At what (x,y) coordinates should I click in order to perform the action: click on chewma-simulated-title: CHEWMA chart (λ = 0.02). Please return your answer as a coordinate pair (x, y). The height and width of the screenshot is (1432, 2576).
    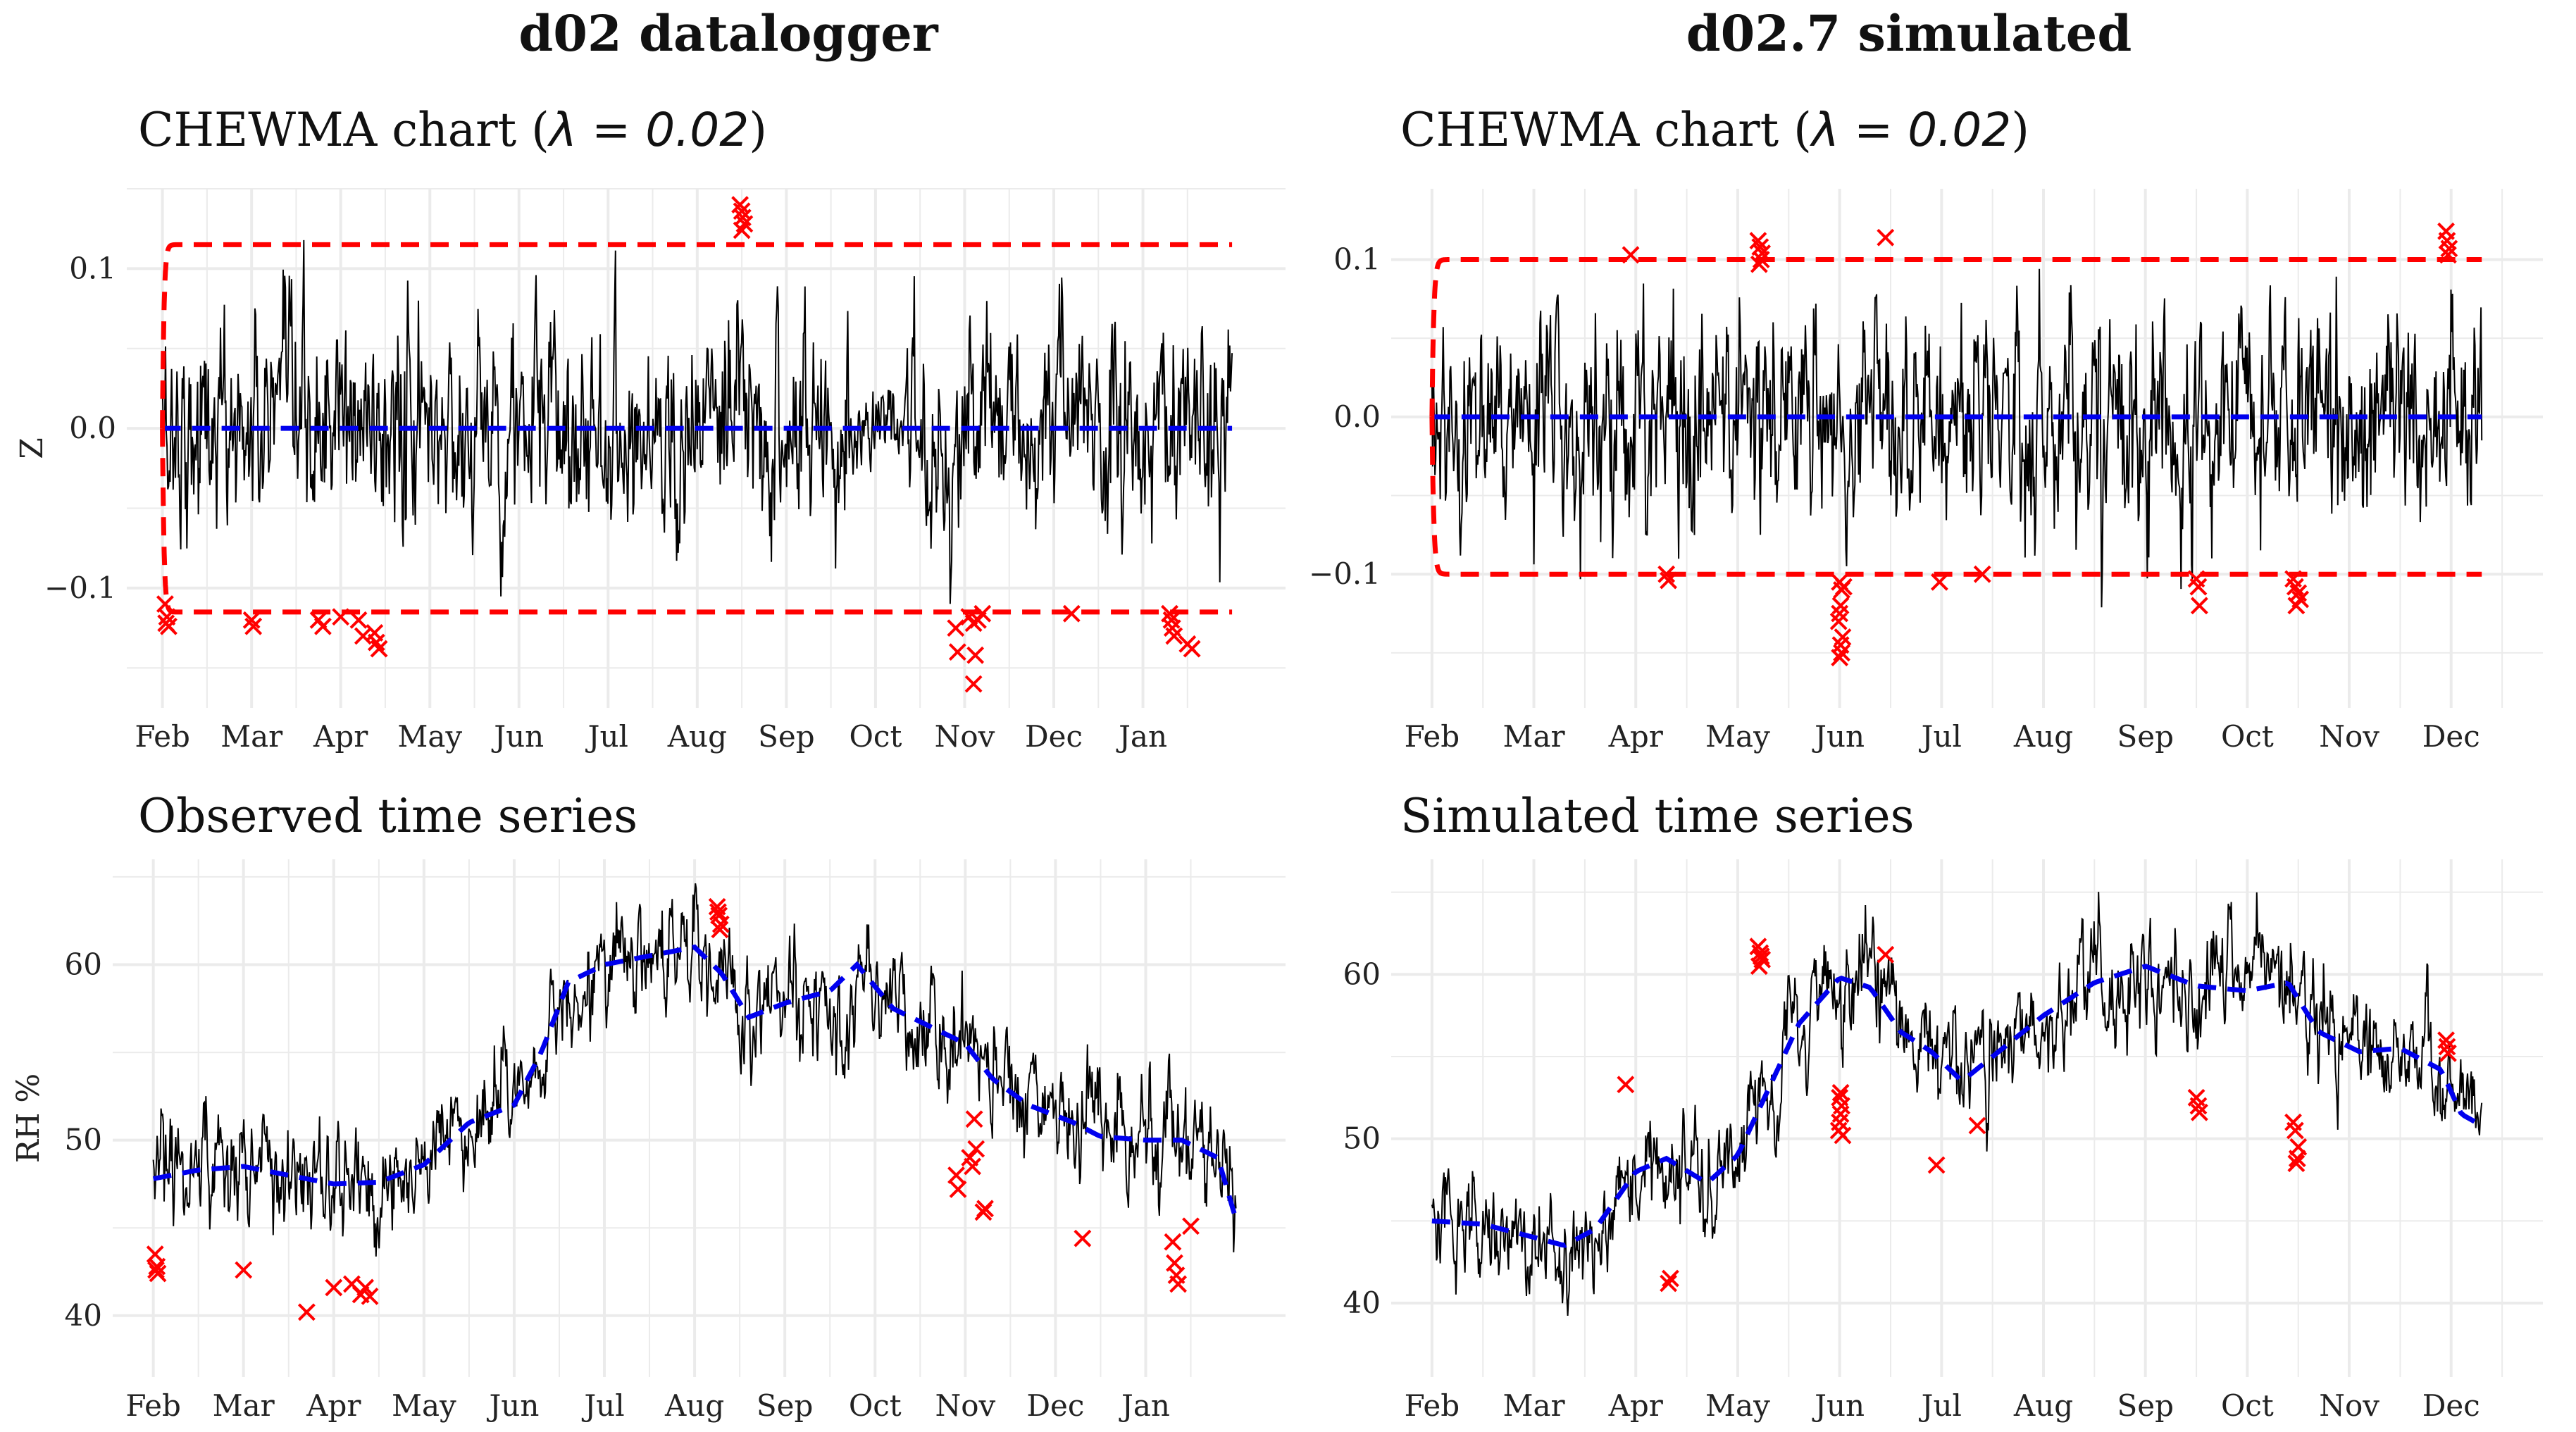
    Looking at the image, I should click on (1715, 130).